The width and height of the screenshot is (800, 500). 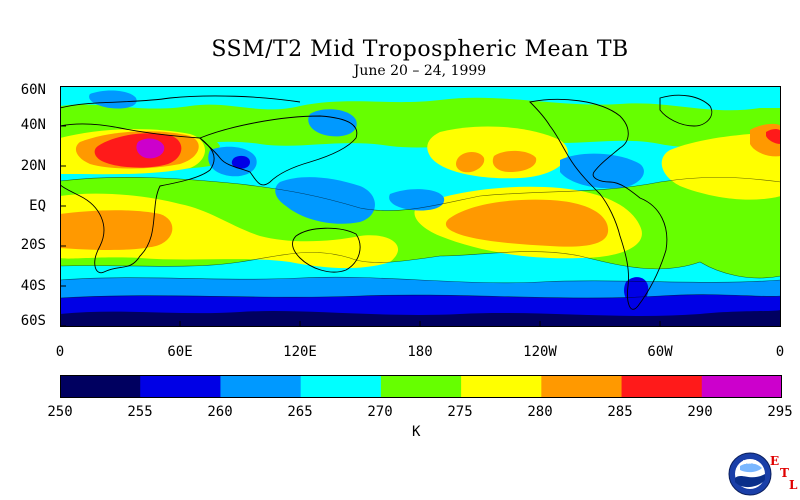 What do you see at coordinates (116, 230) in the screenshot?
I see `field-280-285-s-africa` at bounding box center [116, 230].